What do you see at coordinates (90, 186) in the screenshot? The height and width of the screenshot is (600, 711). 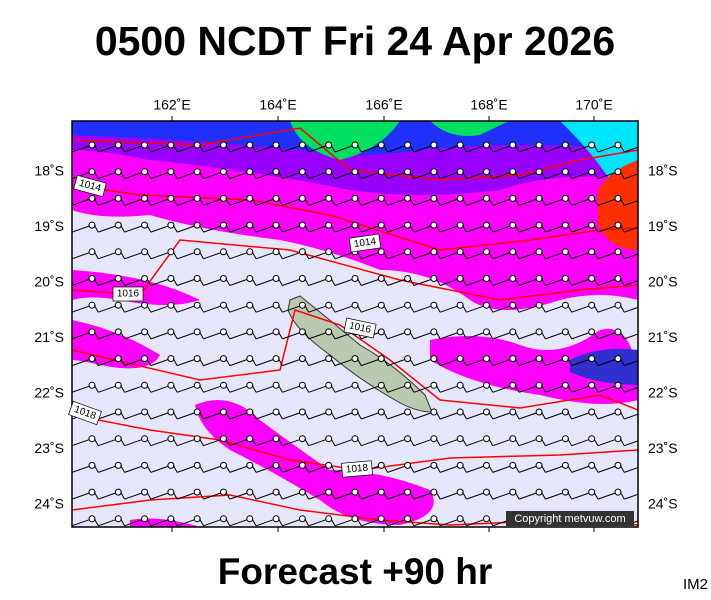 I see `isobar-label: 1014` at bounding box center [90, 186].